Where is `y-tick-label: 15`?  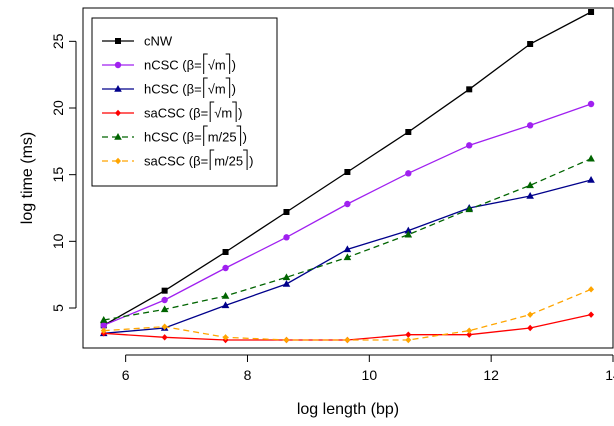
y-tick-label: 15 is located at coordinates (58, 175).